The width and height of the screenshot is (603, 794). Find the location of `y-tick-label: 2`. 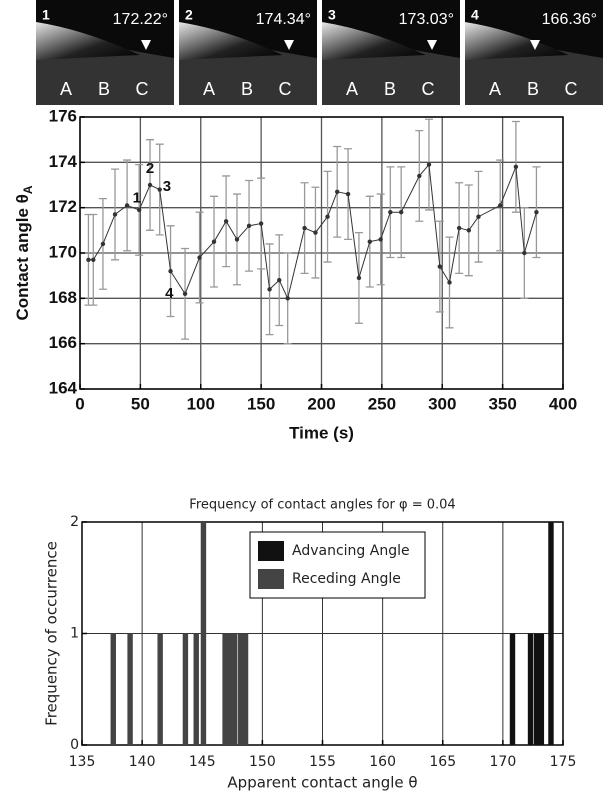

y-tick-label: 2 is located at coordinates (74, 522).